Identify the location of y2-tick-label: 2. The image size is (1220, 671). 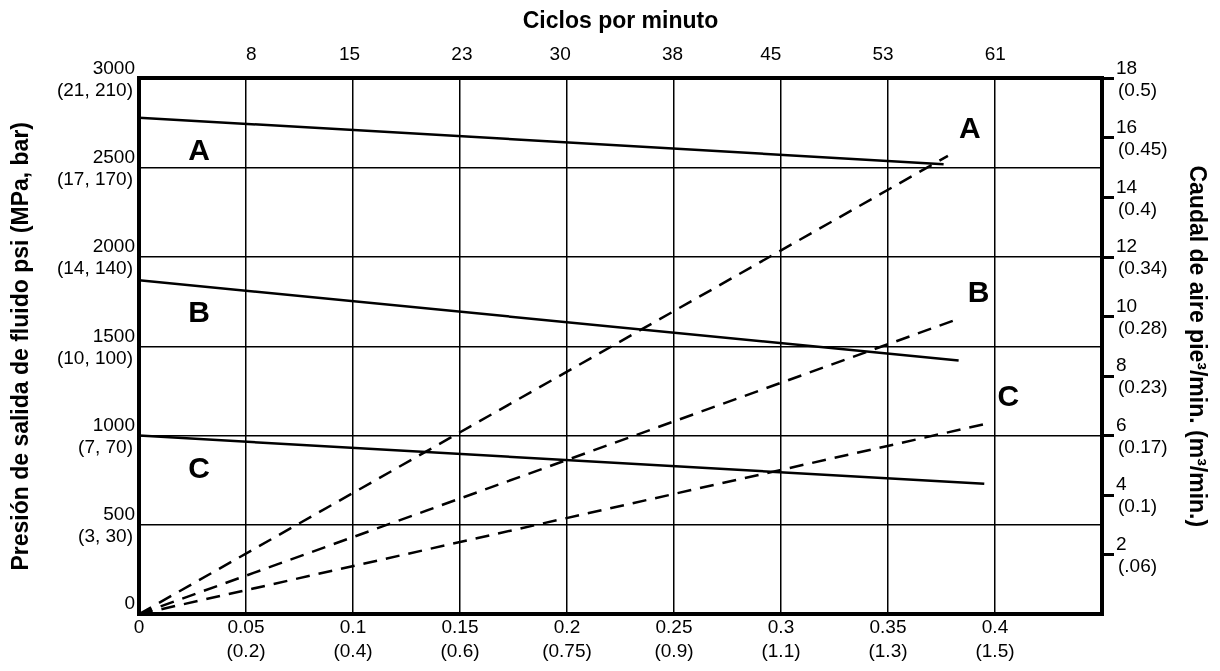
(1121, 543).